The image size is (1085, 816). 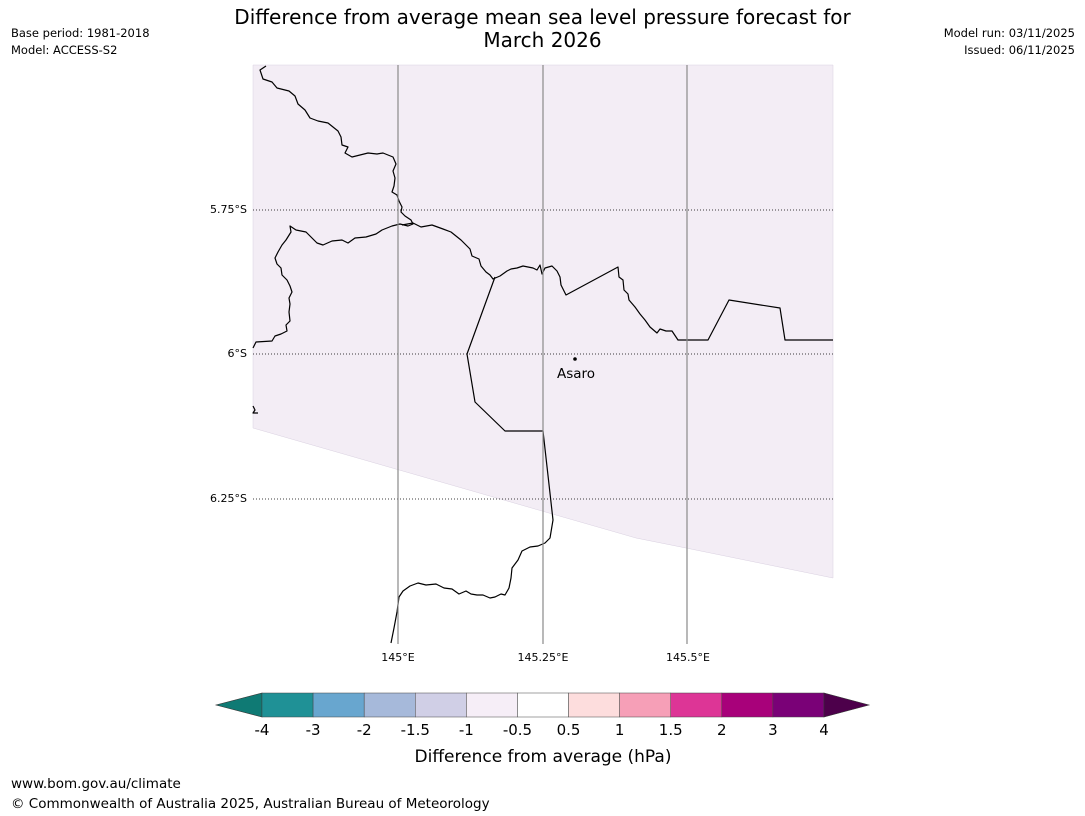 What do you see at coordinates (617, 281) in the screenshot?
I see `coastline-central` at bounding box center [617, 281].